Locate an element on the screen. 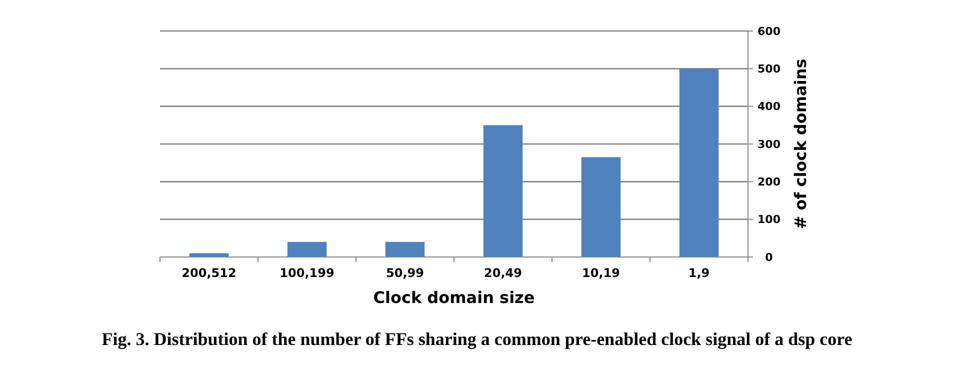  x-tick-label: 50,99 is located at coordinates (405, 273).